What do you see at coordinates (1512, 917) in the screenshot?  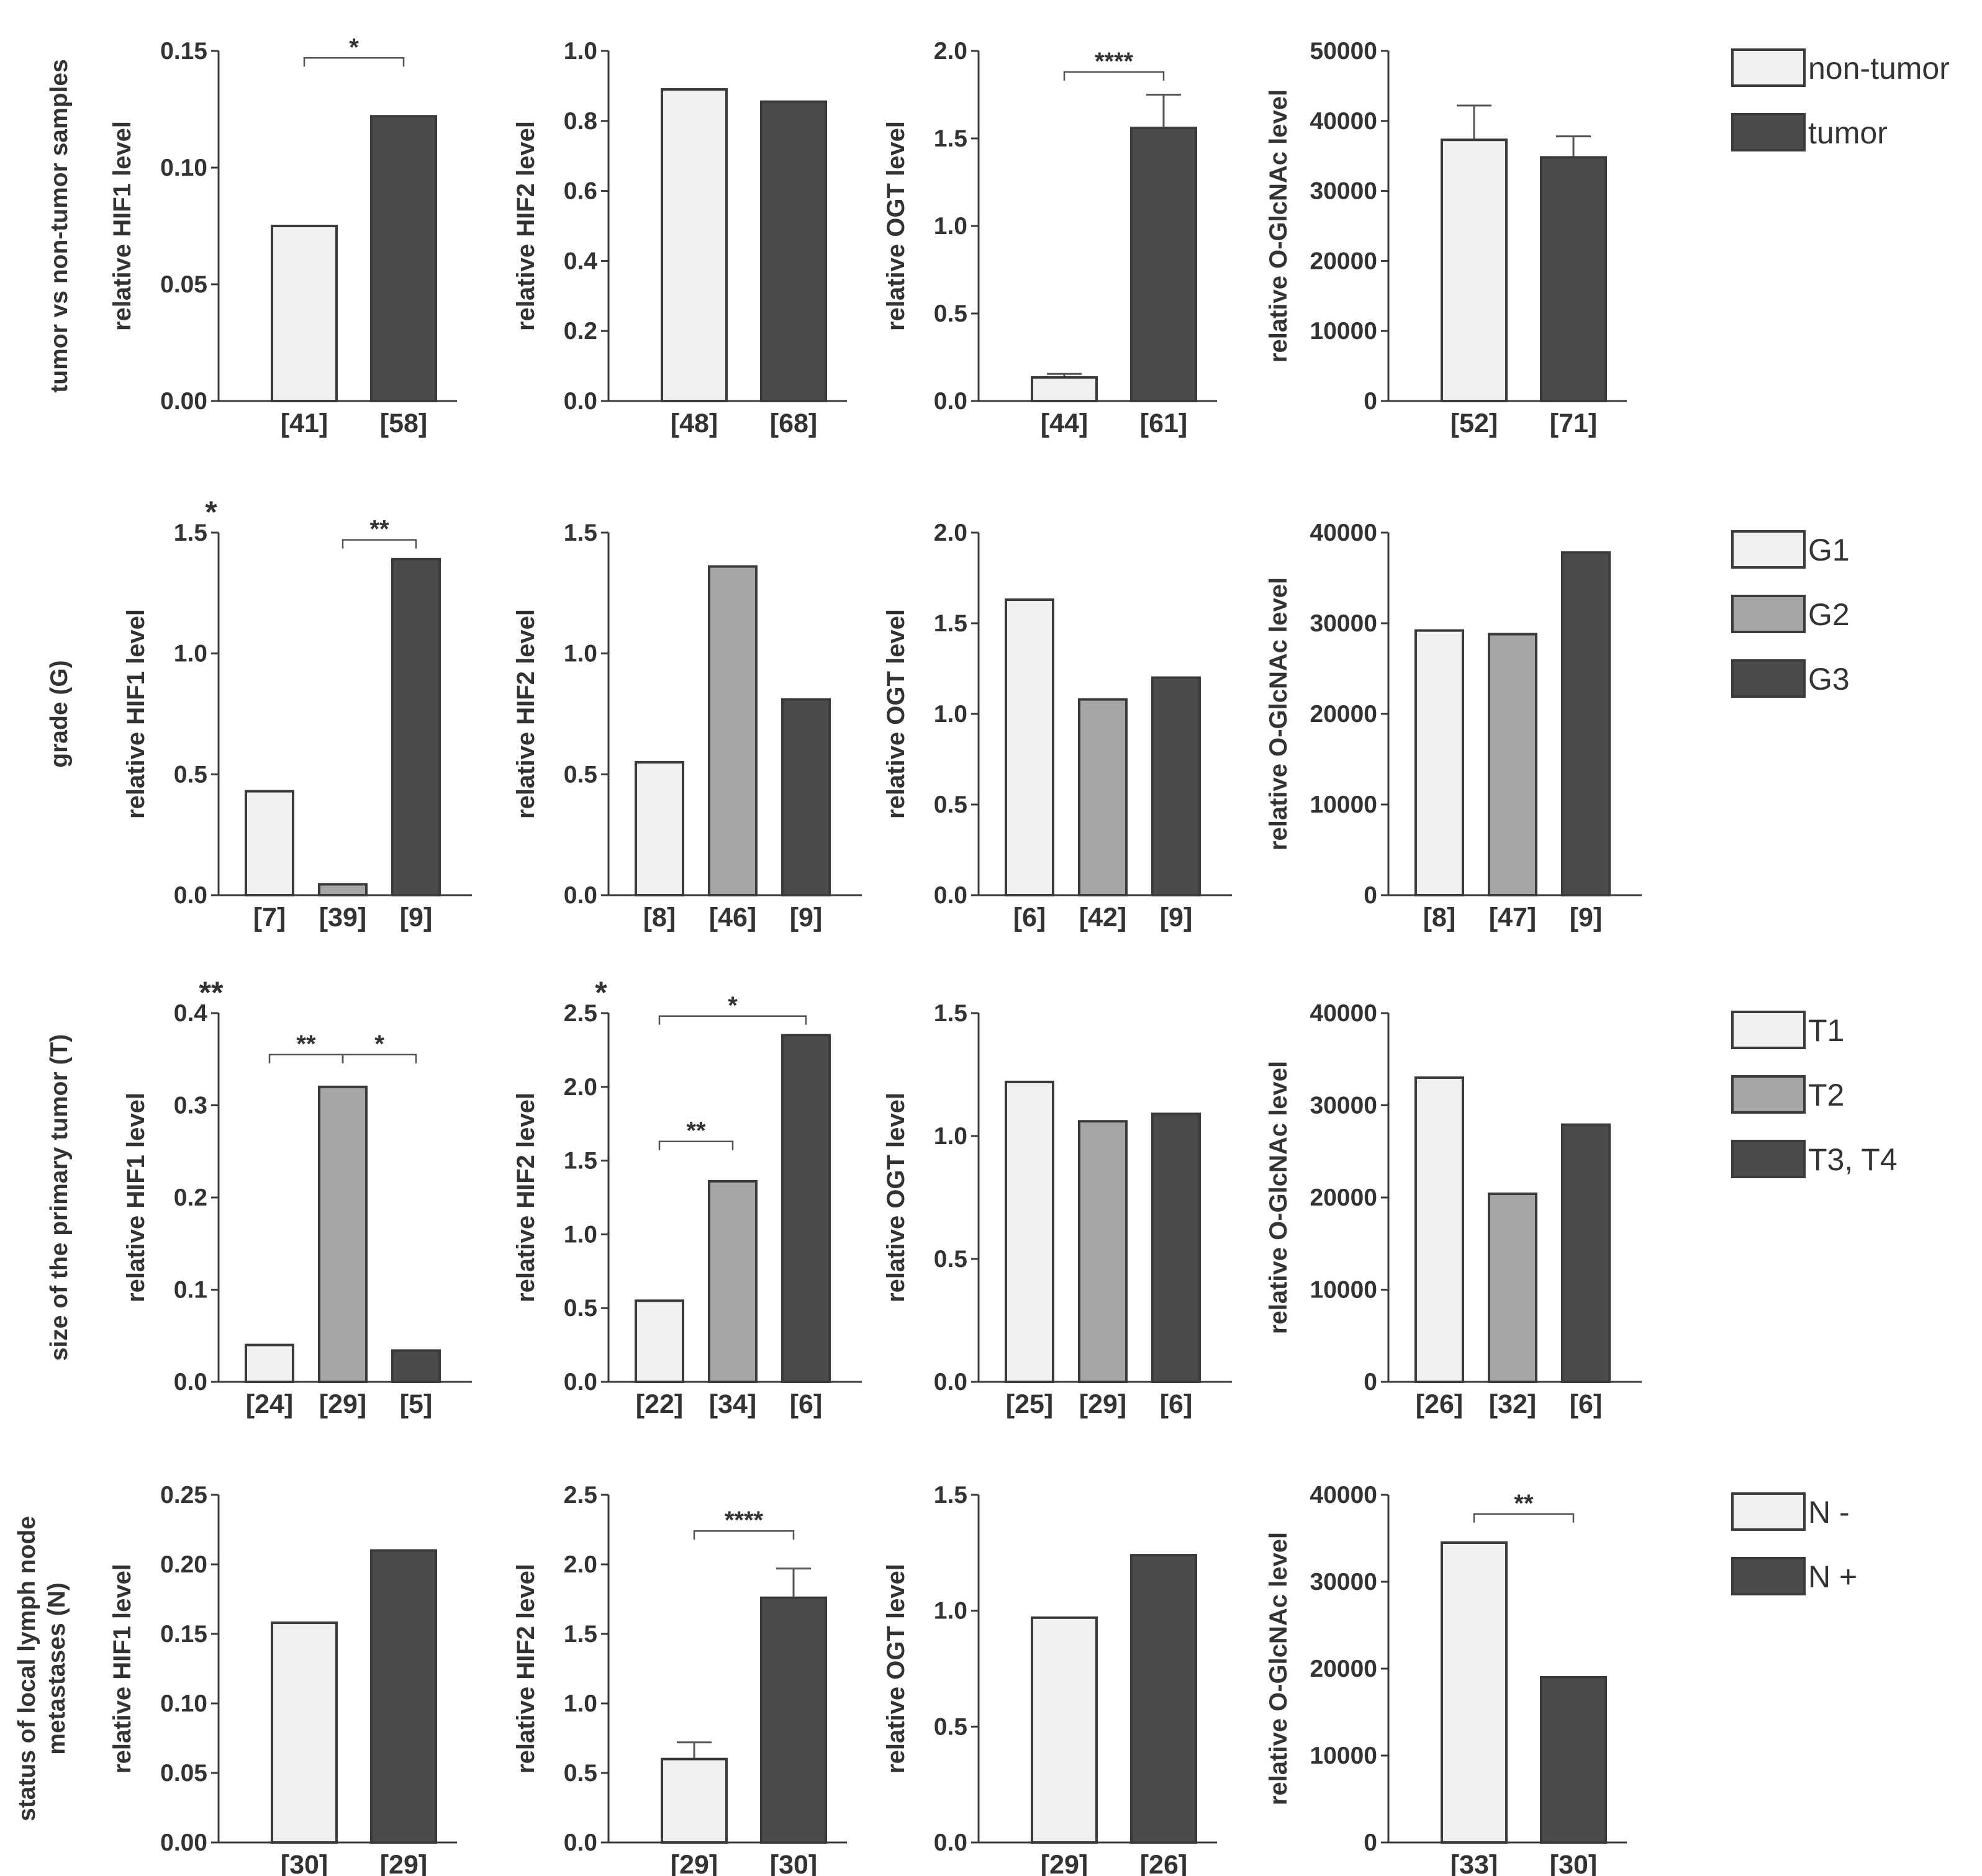 I see `x-tick-label: [47]` at bounding box center [1512, 917].